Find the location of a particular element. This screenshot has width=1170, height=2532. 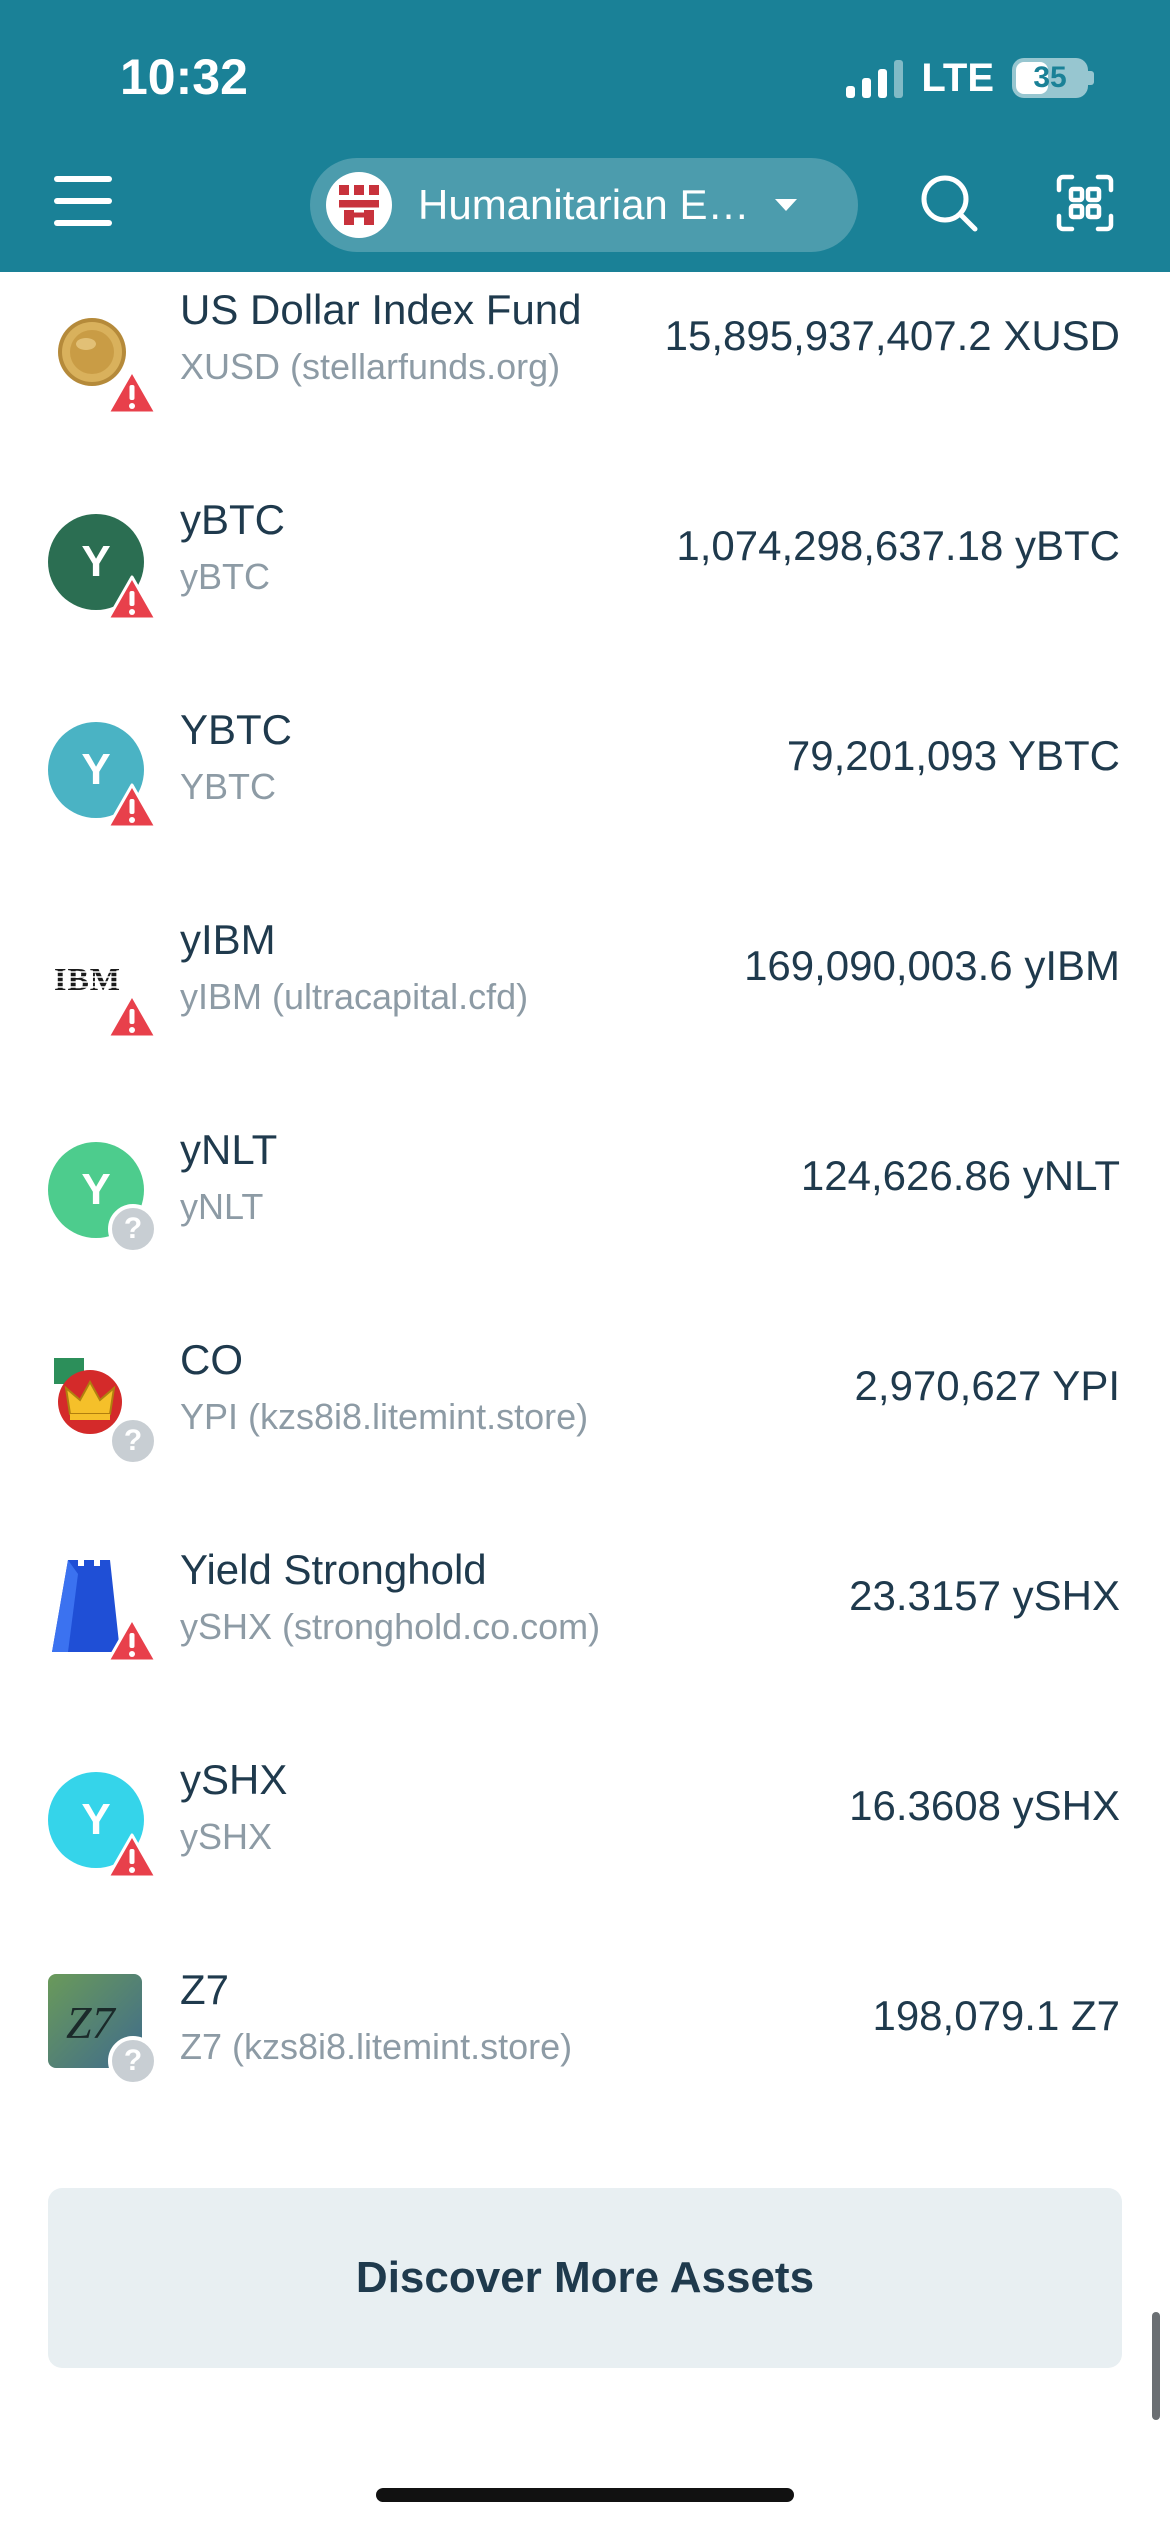

ibm-logo-icon: IBM is located at coordinates (103, 985).